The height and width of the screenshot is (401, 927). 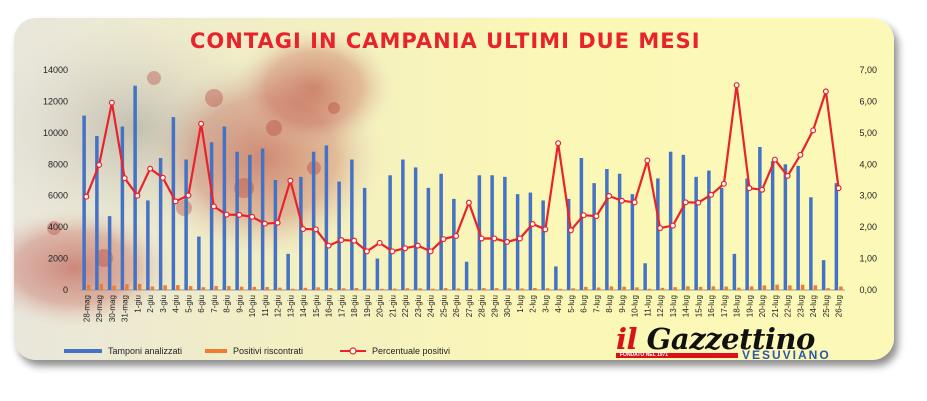 I want to click on x-tick-label: 15-giu, so click(x=316, y=306).